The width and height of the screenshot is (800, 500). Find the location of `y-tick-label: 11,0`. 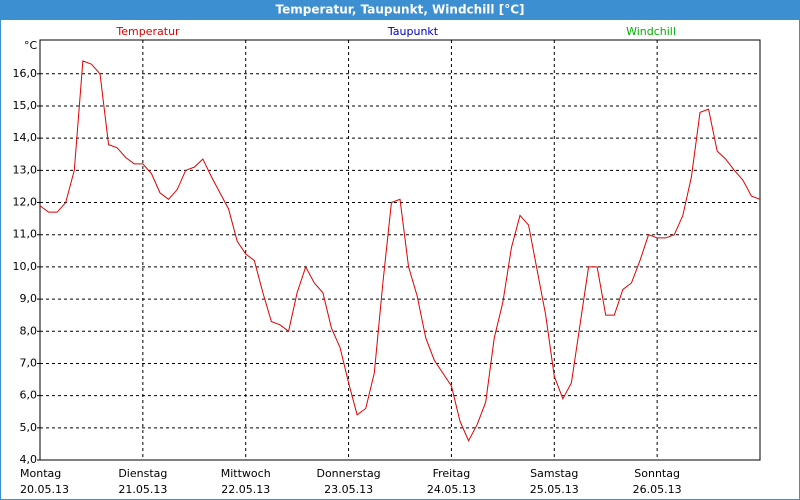

y-tick-label: 11,0 is located at coordinates (25, 234).